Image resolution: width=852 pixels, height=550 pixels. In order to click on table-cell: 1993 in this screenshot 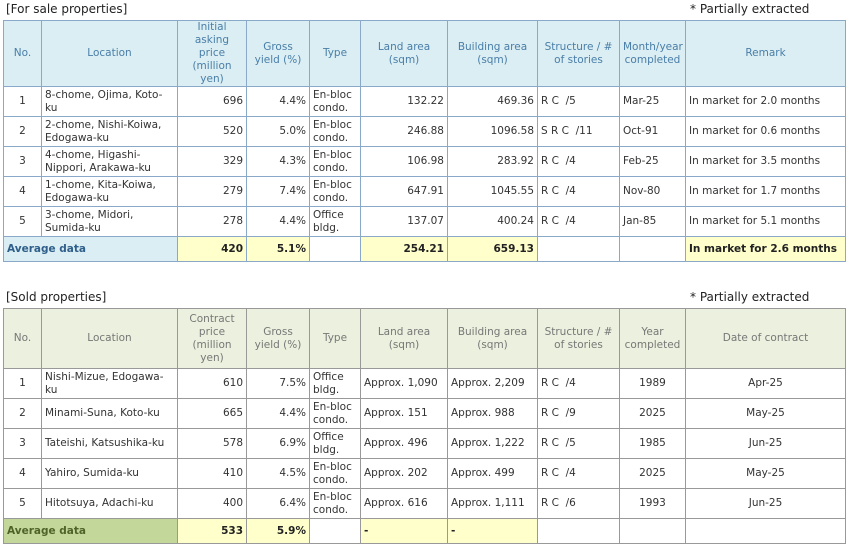, I will do `click(652, 503)`.